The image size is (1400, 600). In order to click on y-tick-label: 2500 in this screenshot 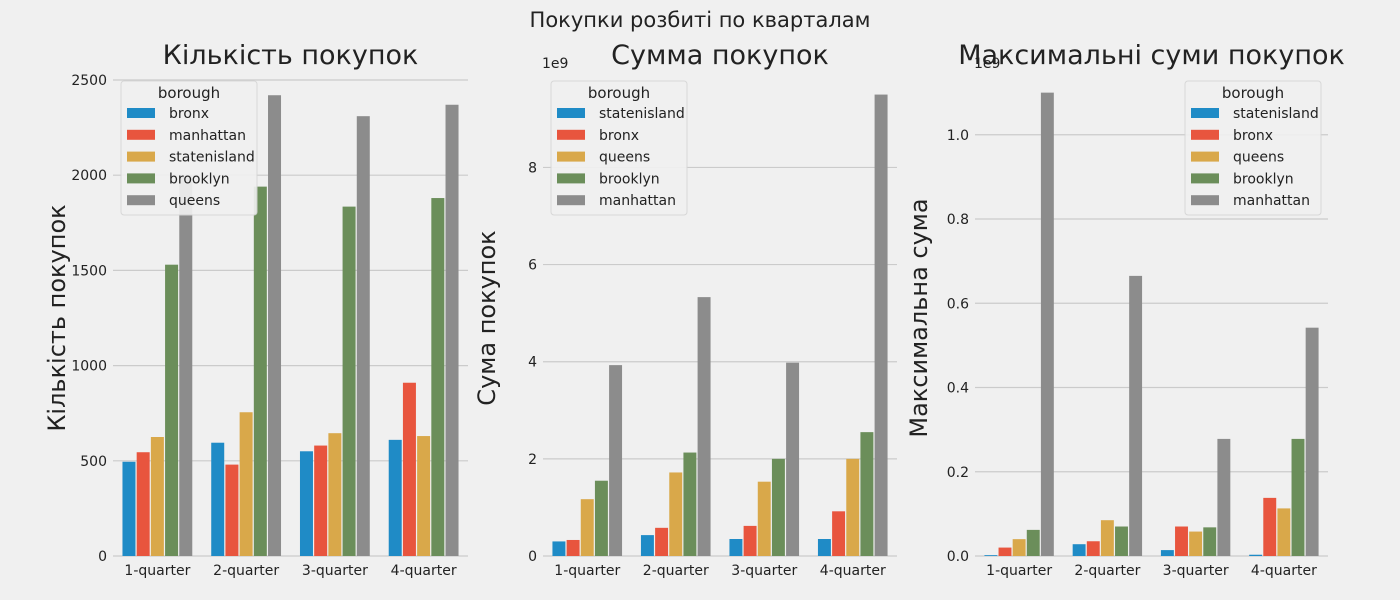, I will do `click(89, 81)`.